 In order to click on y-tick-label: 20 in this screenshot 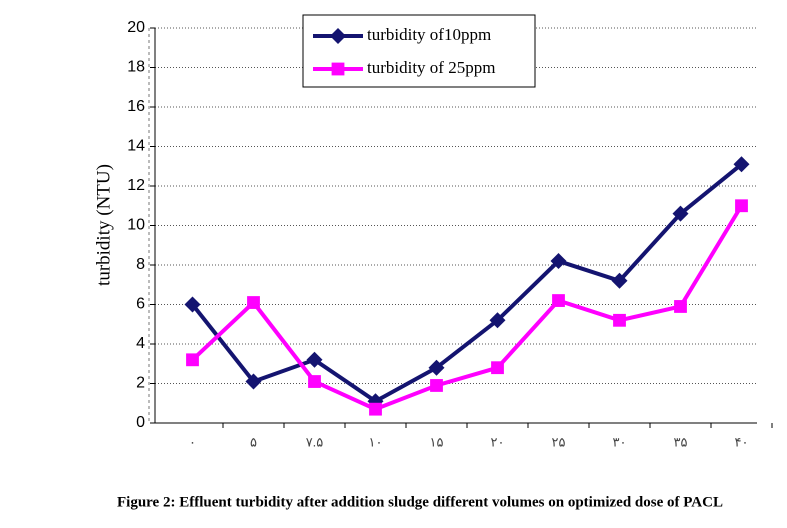, I will do `click(136, 27)`.